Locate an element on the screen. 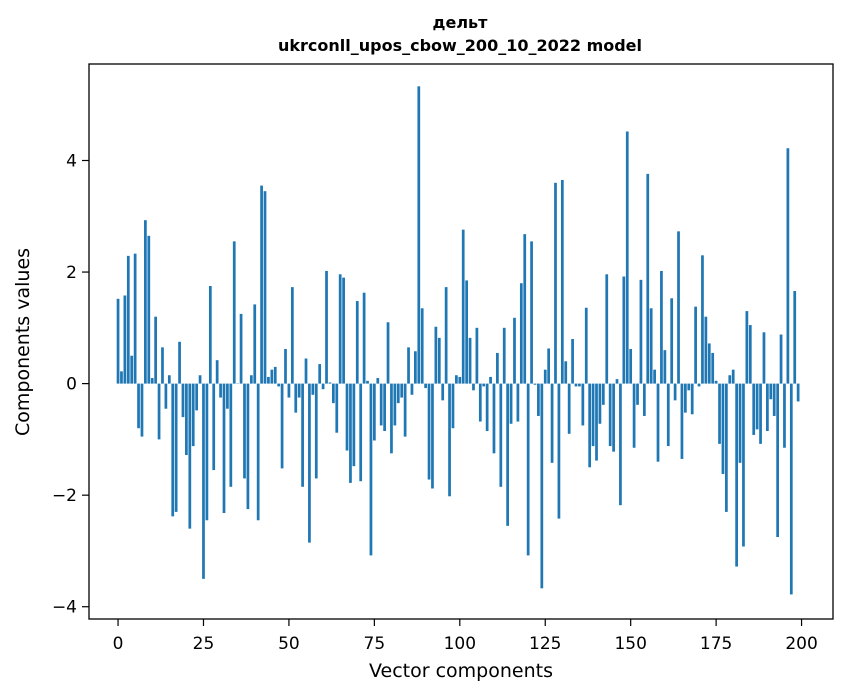 The width and height of the screenshot is (847, 696). x-tick-label: 0 is located at coordinates (118, 644).